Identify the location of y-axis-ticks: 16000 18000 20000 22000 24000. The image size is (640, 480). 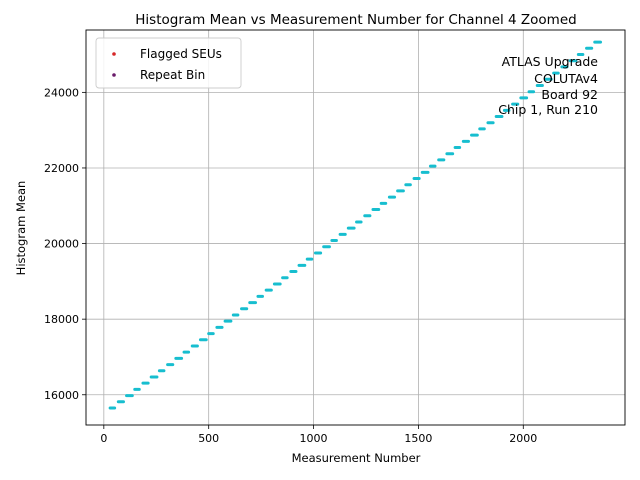
(65, 244).